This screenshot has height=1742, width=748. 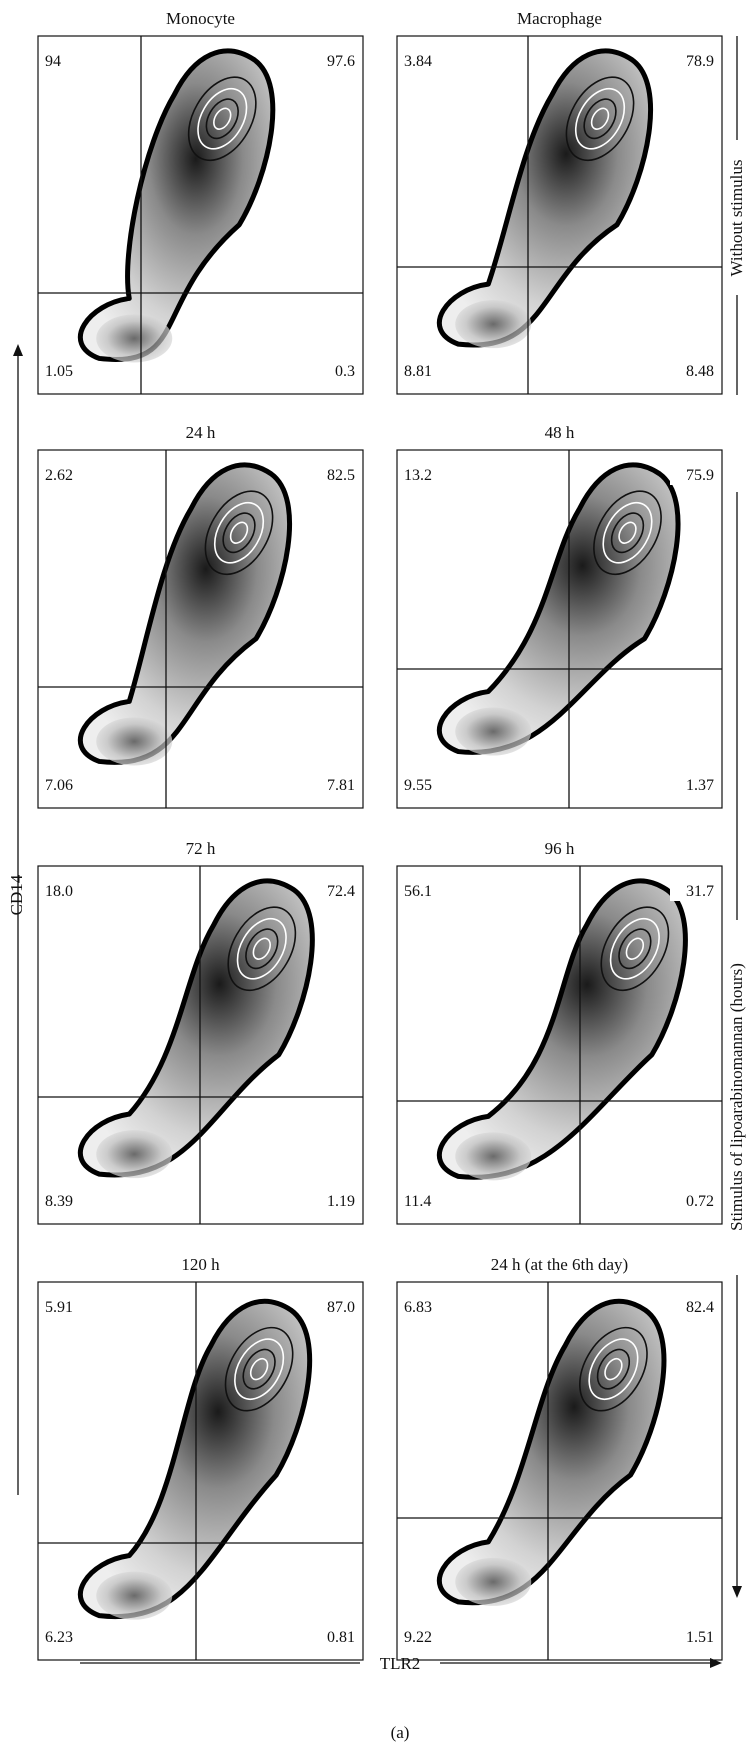 What do you see at coordinates (53, 61) in the screenshot?
I see `quadrant-upper-left-value: 94` at bounding box center [53, 61].